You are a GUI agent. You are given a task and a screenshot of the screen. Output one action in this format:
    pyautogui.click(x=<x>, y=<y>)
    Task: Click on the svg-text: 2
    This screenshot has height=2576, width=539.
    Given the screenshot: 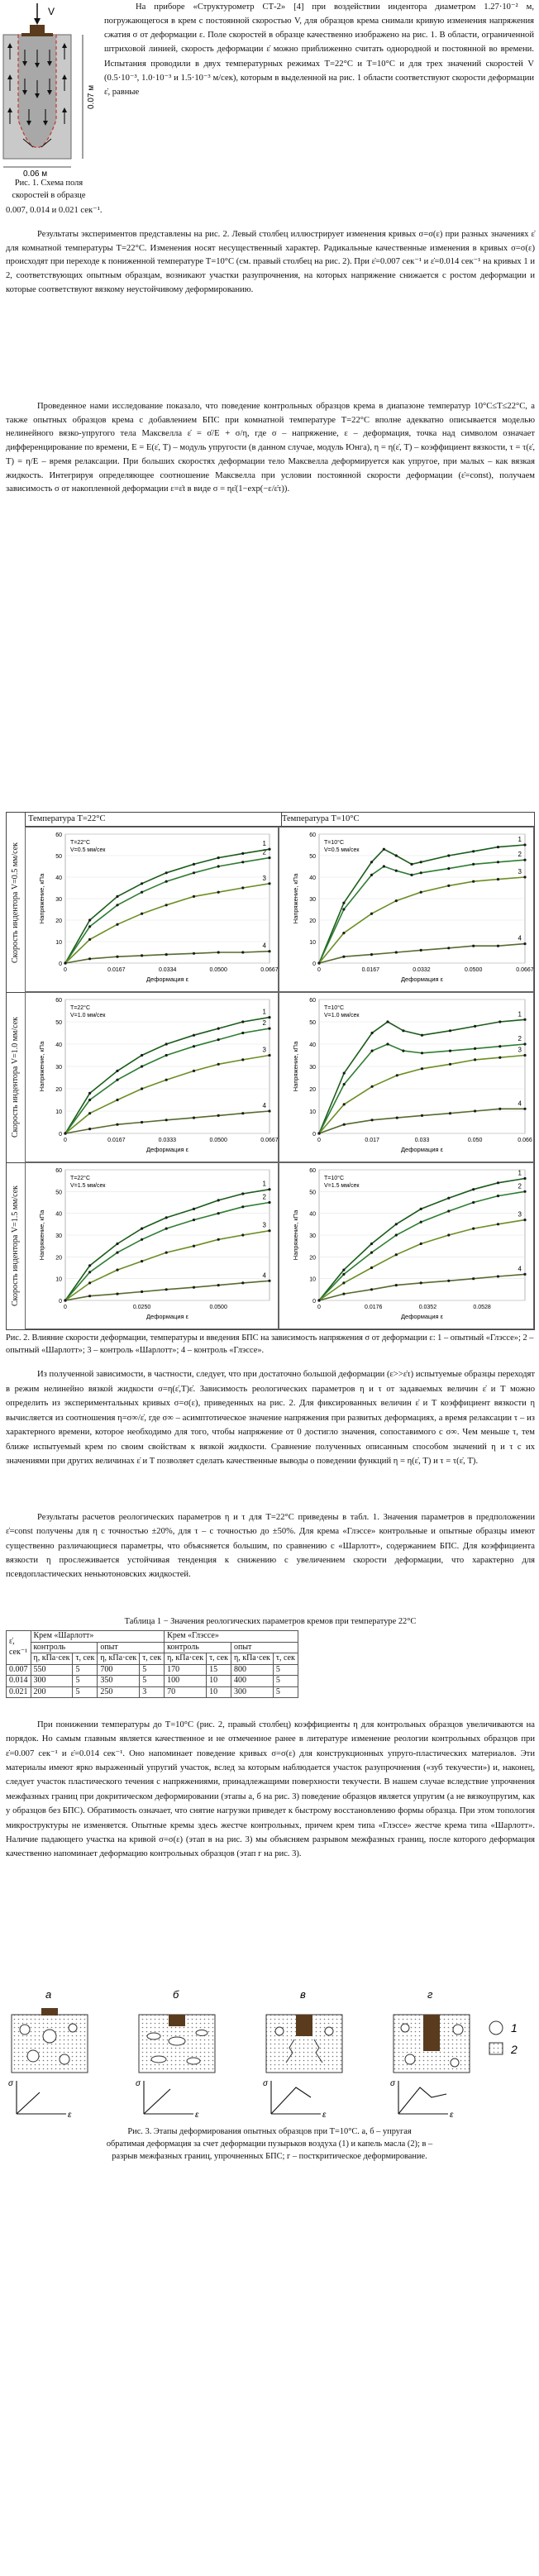 What is the action you would take?
    pyautogui.click(x=514, y=2049)
    